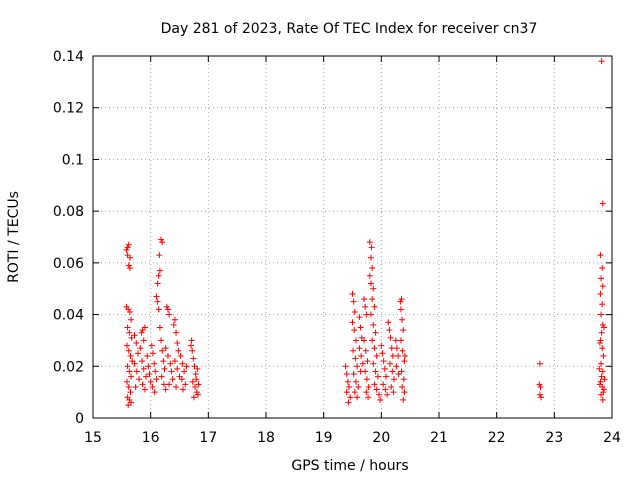 The image size is (640, 480). Describe the element at coordinates (612, 438) in the screenshot. I see `x-tick-label: 24` at that location.